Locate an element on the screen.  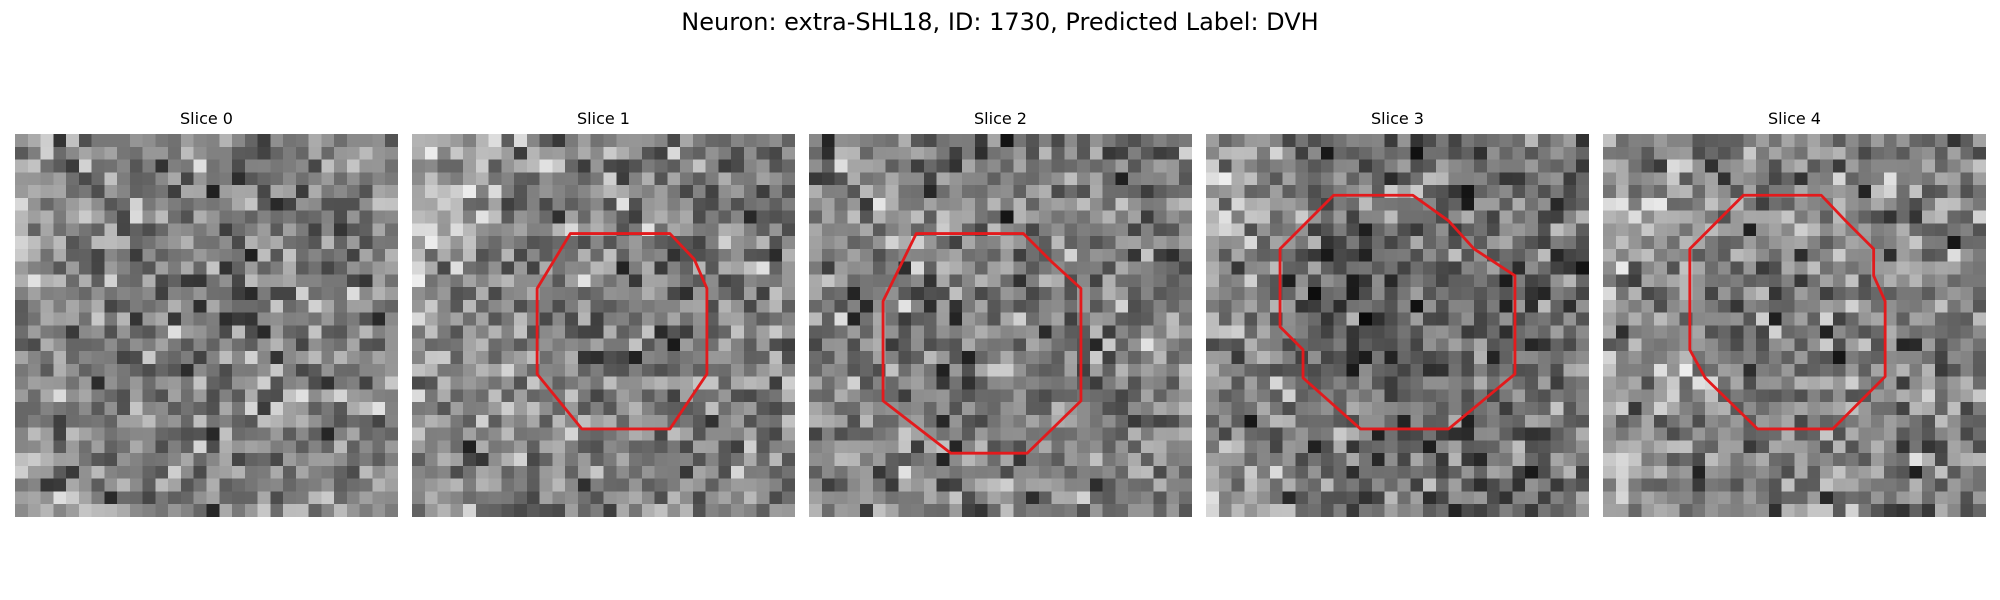
slice-panel-4: Slice 4 is located at coordinates (1794, 314).